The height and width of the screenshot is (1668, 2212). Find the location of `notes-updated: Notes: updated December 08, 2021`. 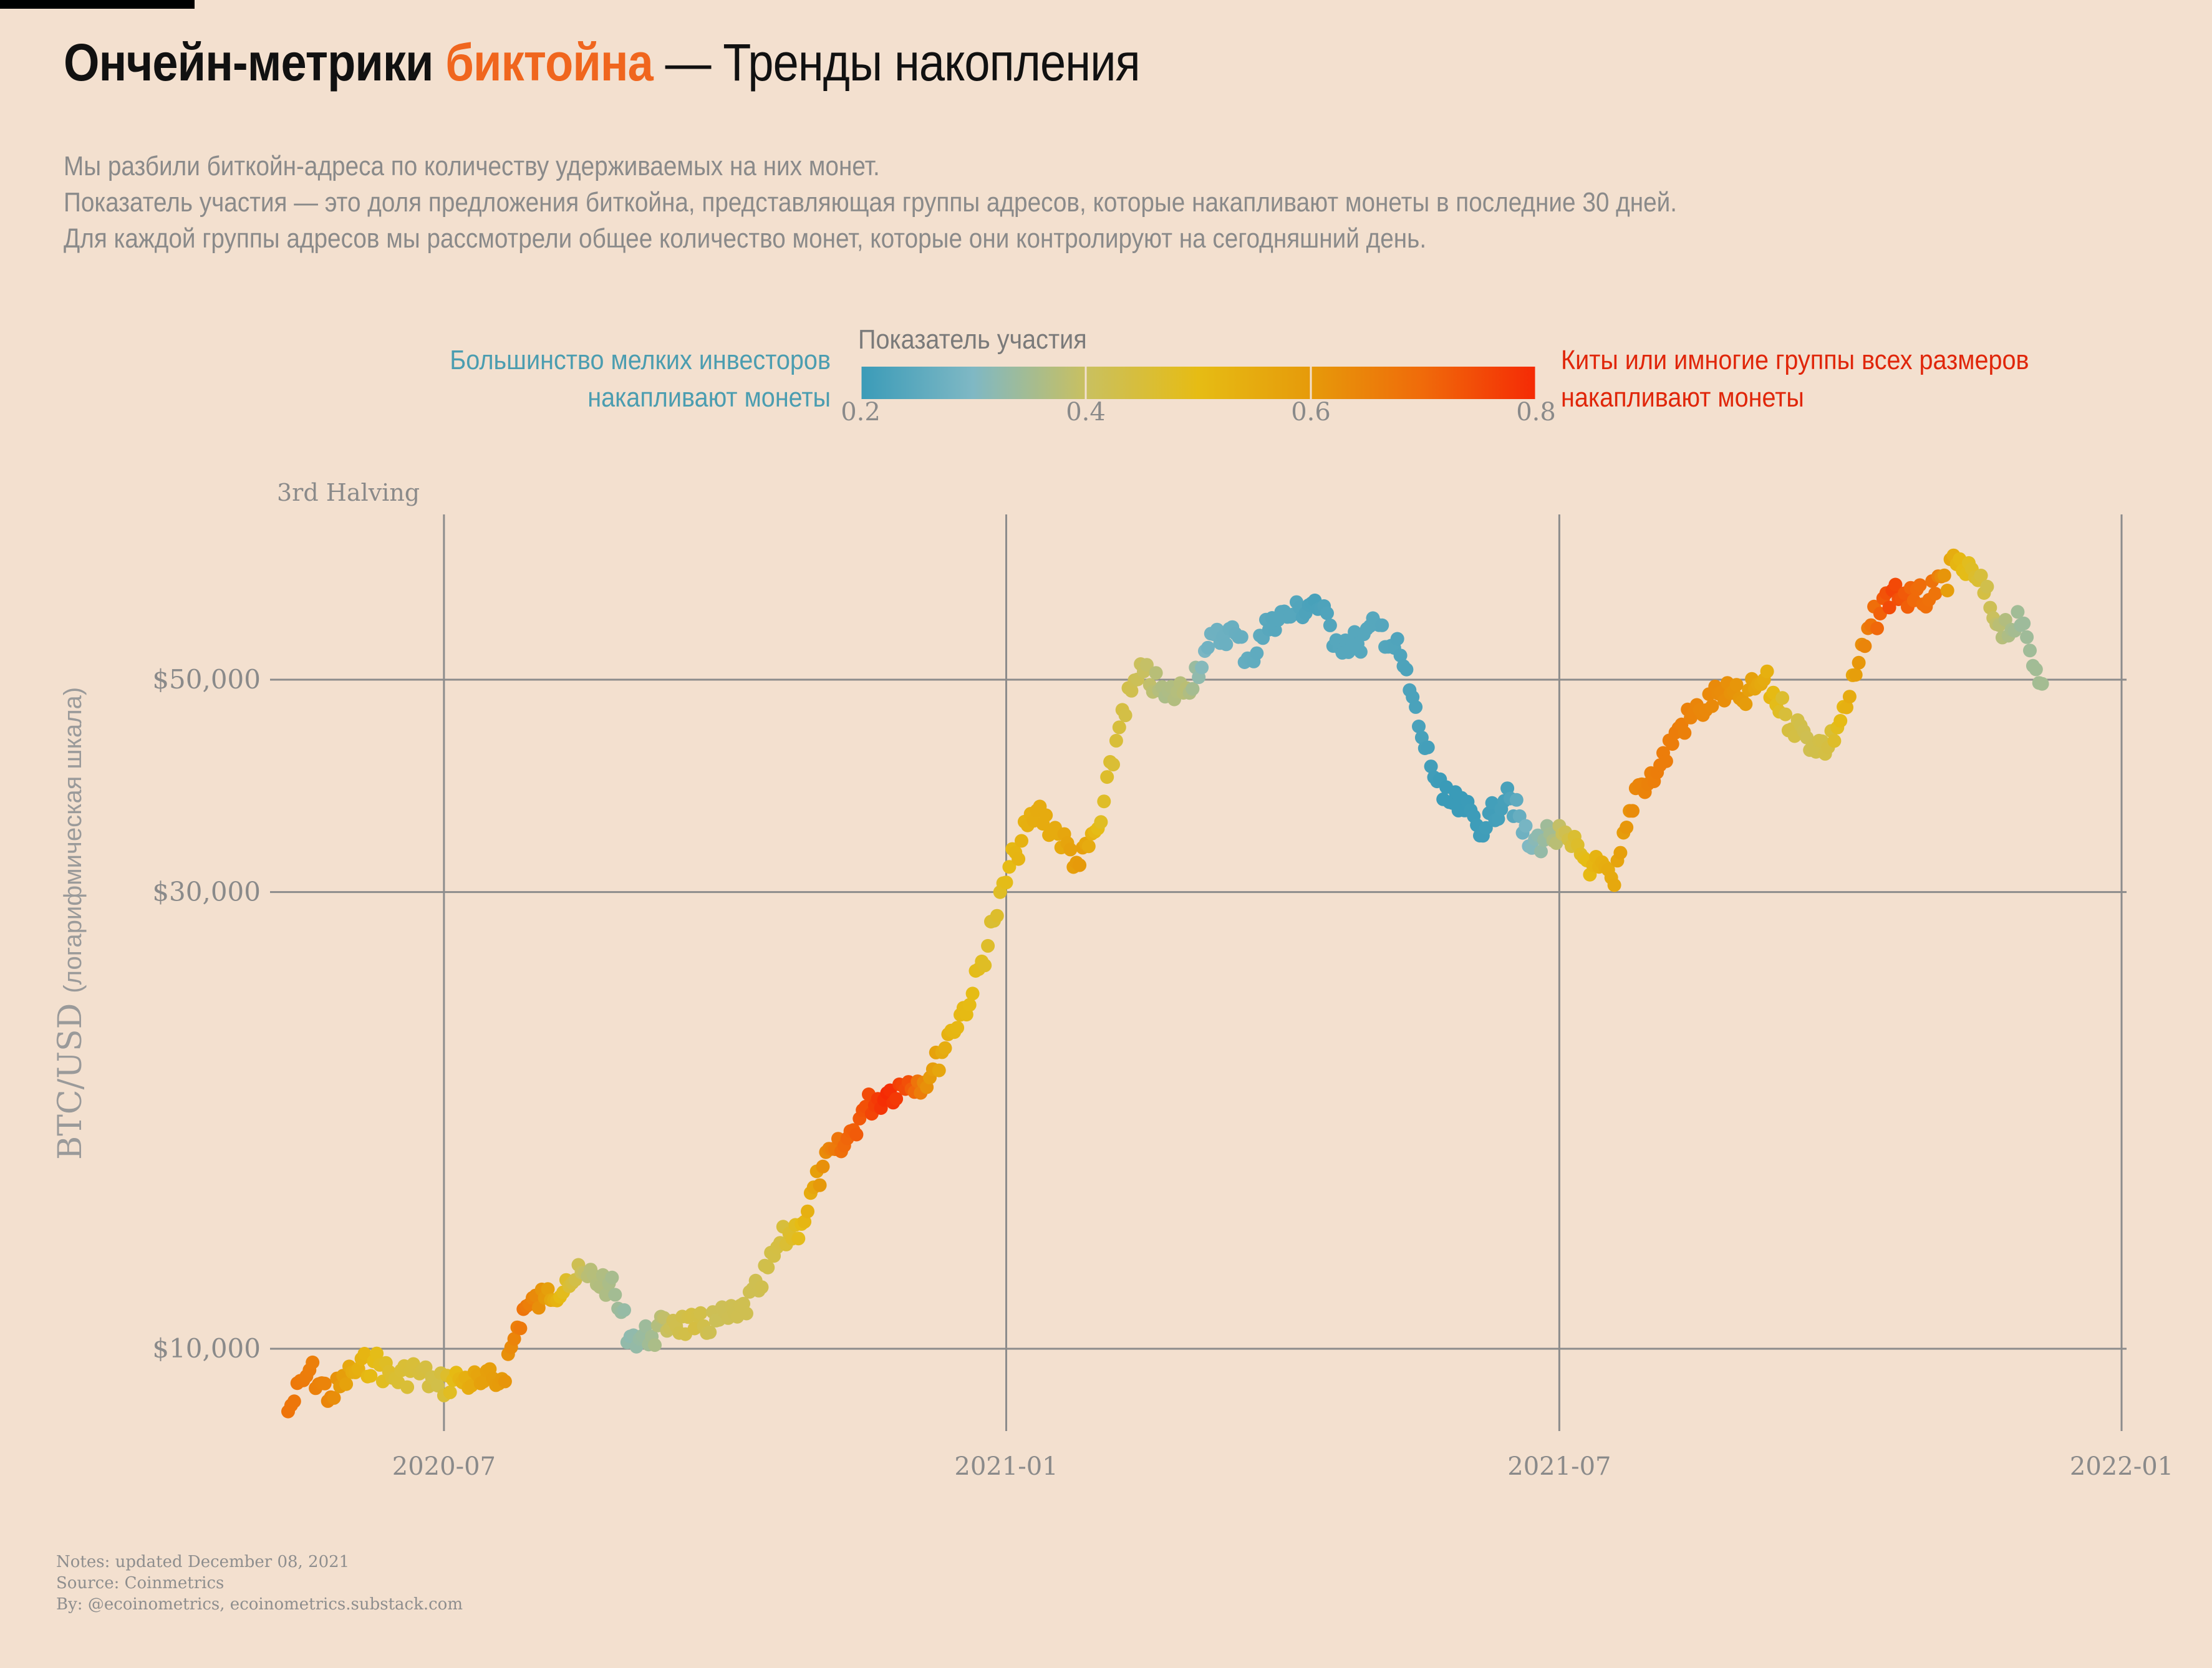

notes-updated: Notes: updated December 08, 2021 is located at coordinates (203, 1562).